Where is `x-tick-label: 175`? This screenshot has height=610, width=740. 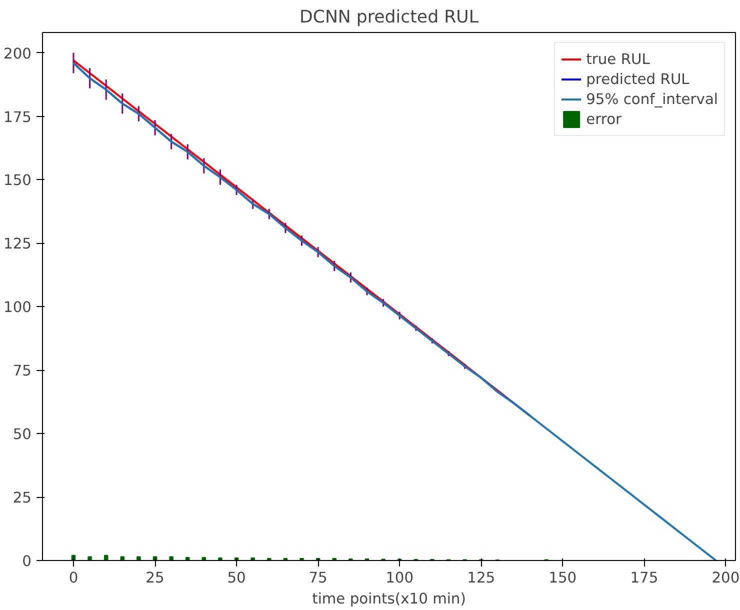
x-tick-label: 175 is located at coordinates (644, 578).